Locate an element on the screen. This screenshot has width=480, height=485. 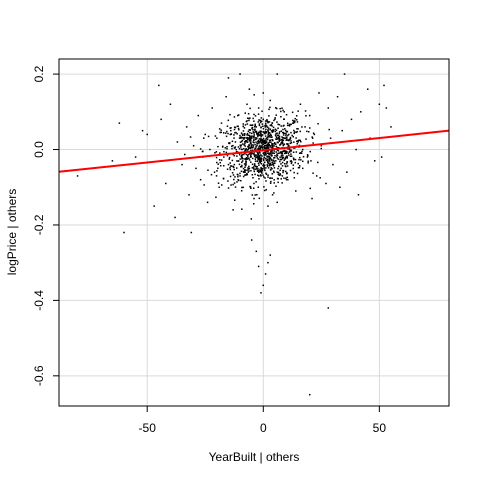
x-axis: -50 0 50 is located at coordinates (262, 420).